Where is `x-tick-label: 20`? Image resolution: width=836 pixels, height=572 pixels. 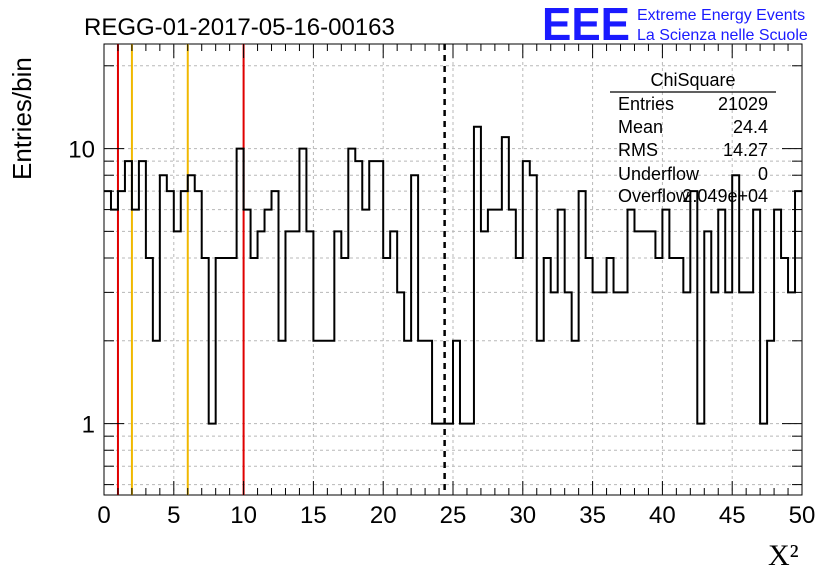
x-tick-label: 20 is located at coordinates (383, 515).